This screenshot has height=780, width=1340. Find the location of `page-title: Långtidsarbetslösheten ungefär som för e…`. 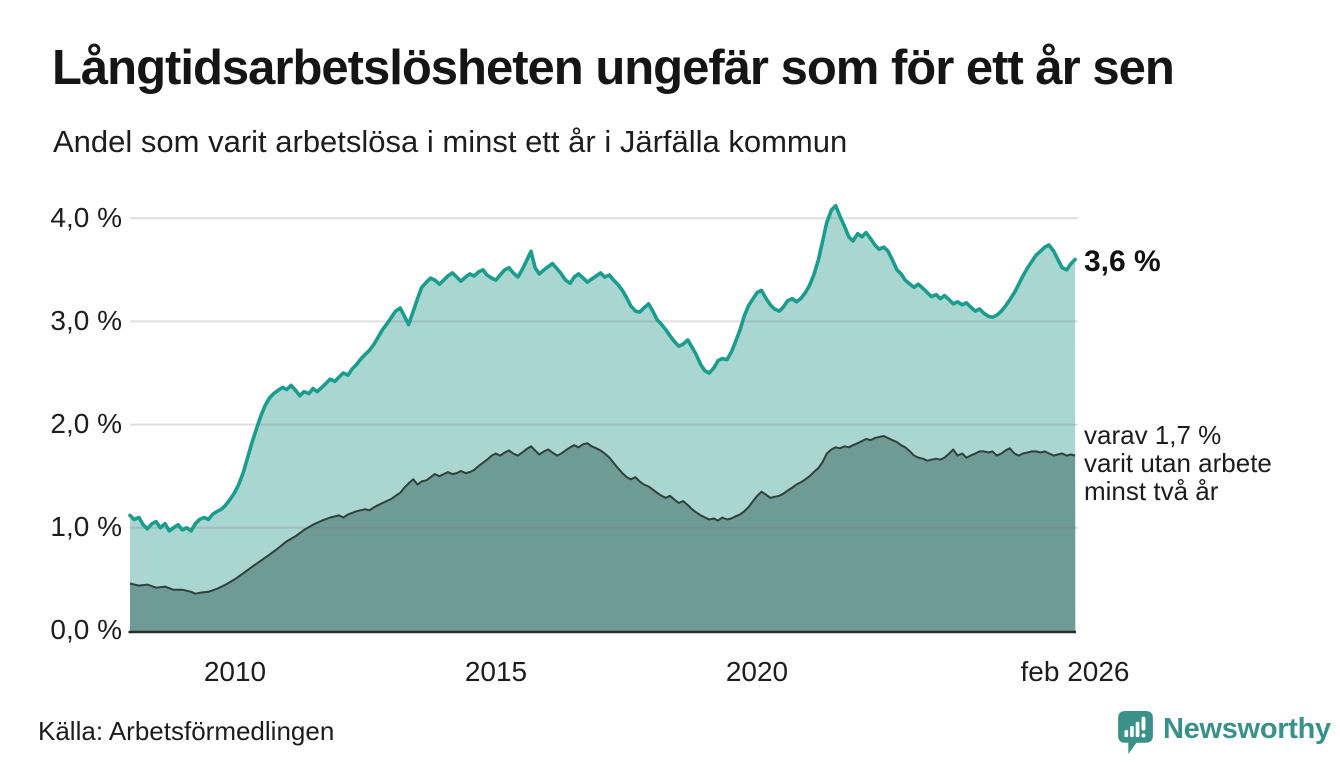

page-title: Långtidsarbetslösheten ungefär som för e… is located at coordinates (613, 68).